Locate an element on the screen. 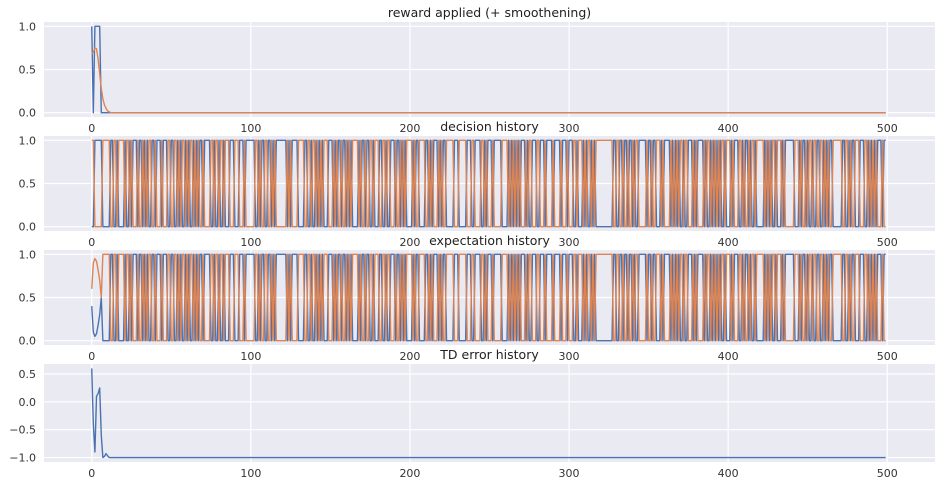  panel-reward-xtick-label: 0 is located at coordinates (91, 128).